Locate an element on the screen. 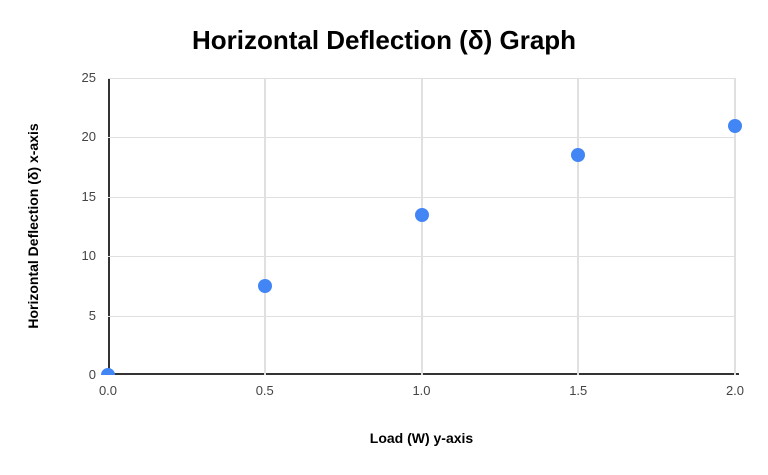  y-axis-tick-label: 15 is located at coordinates (88, 196).